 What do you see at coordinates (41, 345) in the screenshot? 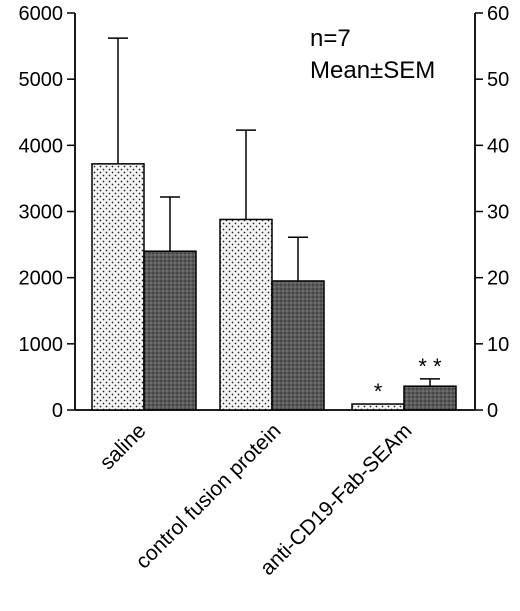
I see `left-tick-label: 1000` at bounding box center [41, 345].